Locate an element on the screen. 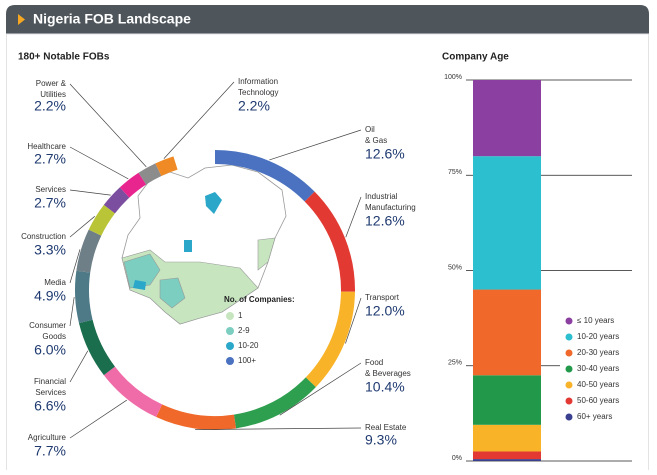  header-icon is located at coordinates (21, 19).